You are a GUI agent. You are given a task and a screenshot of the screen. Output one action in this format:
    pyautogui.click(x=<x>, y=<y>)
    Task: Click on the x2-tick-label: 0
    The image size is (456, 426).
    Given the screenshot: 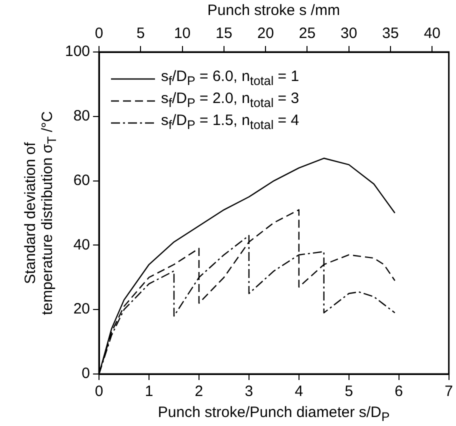 What is the action you would take?
    pyautogui.click(x=99, y=33)
    